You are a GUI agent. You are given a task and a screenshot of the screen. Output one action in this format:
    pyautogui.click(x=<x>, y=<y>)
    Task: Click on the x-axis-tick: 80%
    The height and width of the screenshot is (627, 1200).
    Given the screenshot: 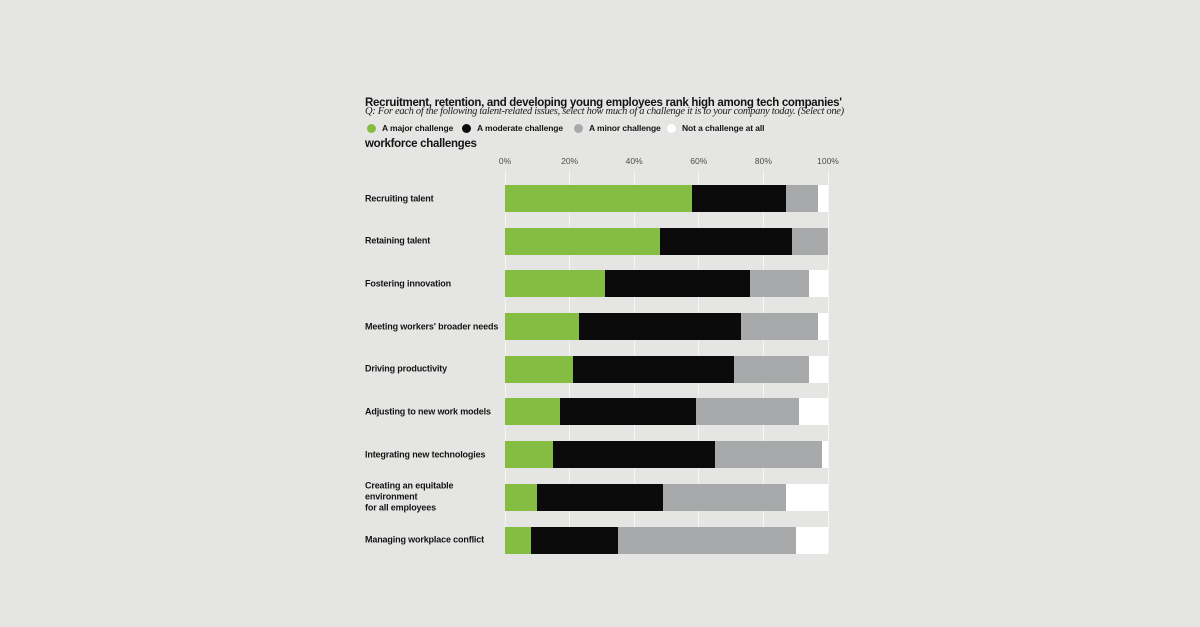 What is the action you would take?
    pyautogui.click(x=763, y=161)
    